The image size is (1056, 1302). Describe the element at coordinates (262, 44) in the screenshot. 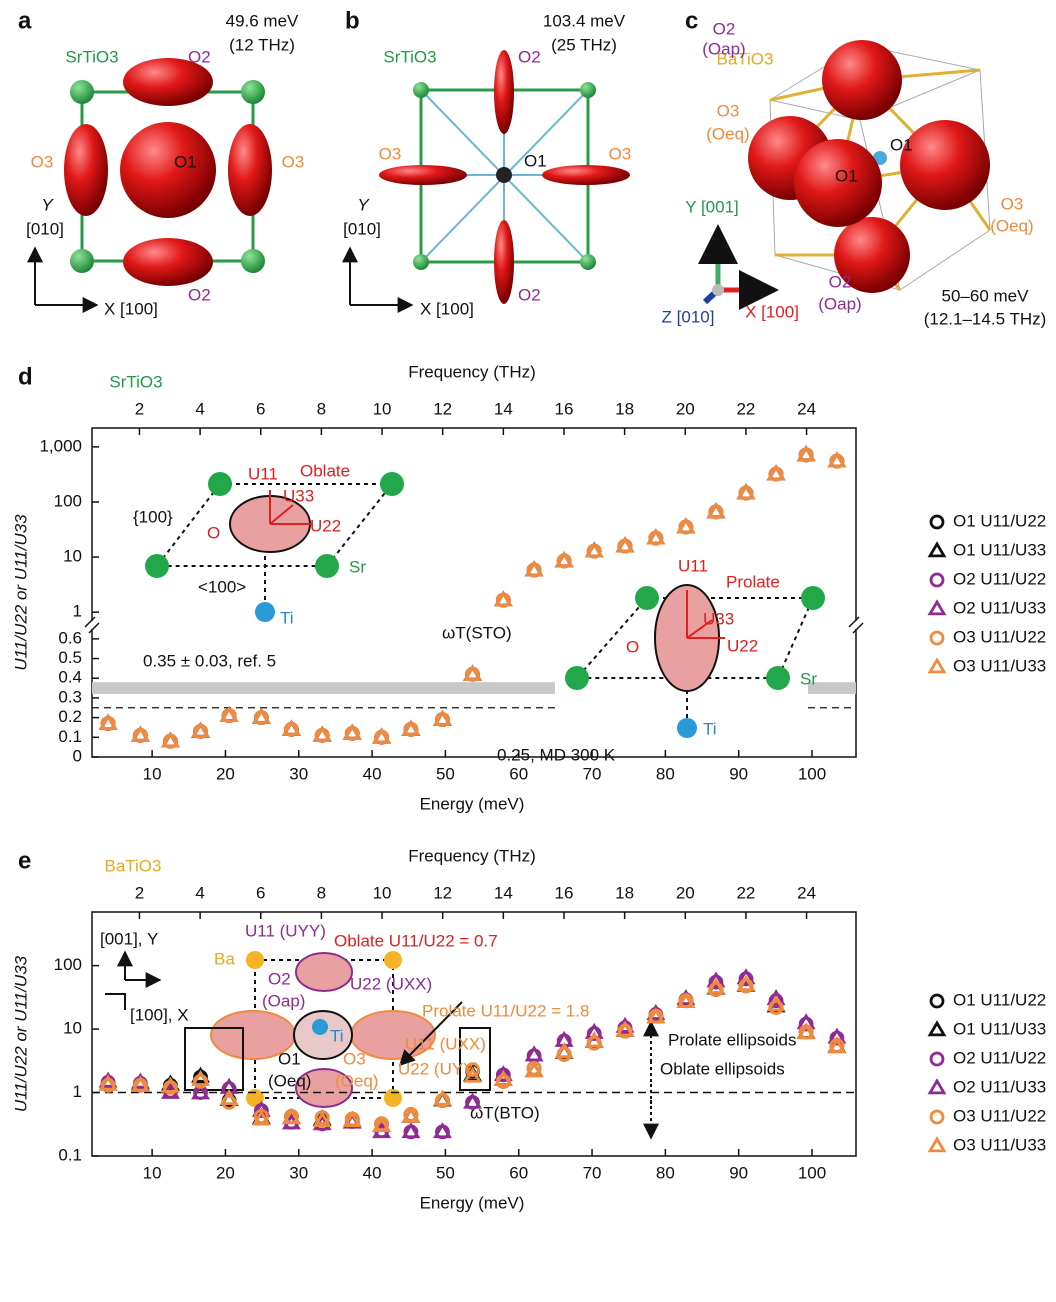

I see `label: (12 THz)` at that location.